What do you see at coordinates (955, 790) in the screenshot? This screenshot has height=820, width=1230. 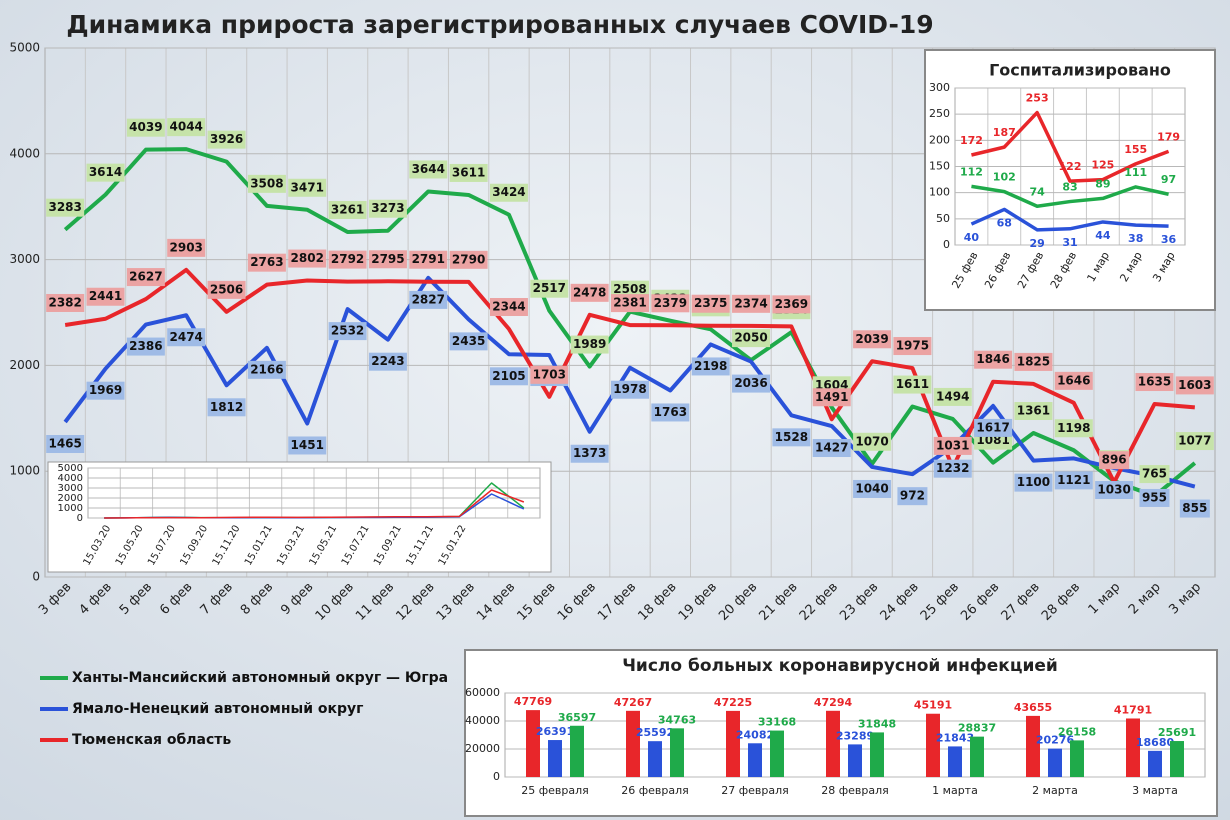 I see `x-tick-label: 1 марта` at bounding box center [955, 790].